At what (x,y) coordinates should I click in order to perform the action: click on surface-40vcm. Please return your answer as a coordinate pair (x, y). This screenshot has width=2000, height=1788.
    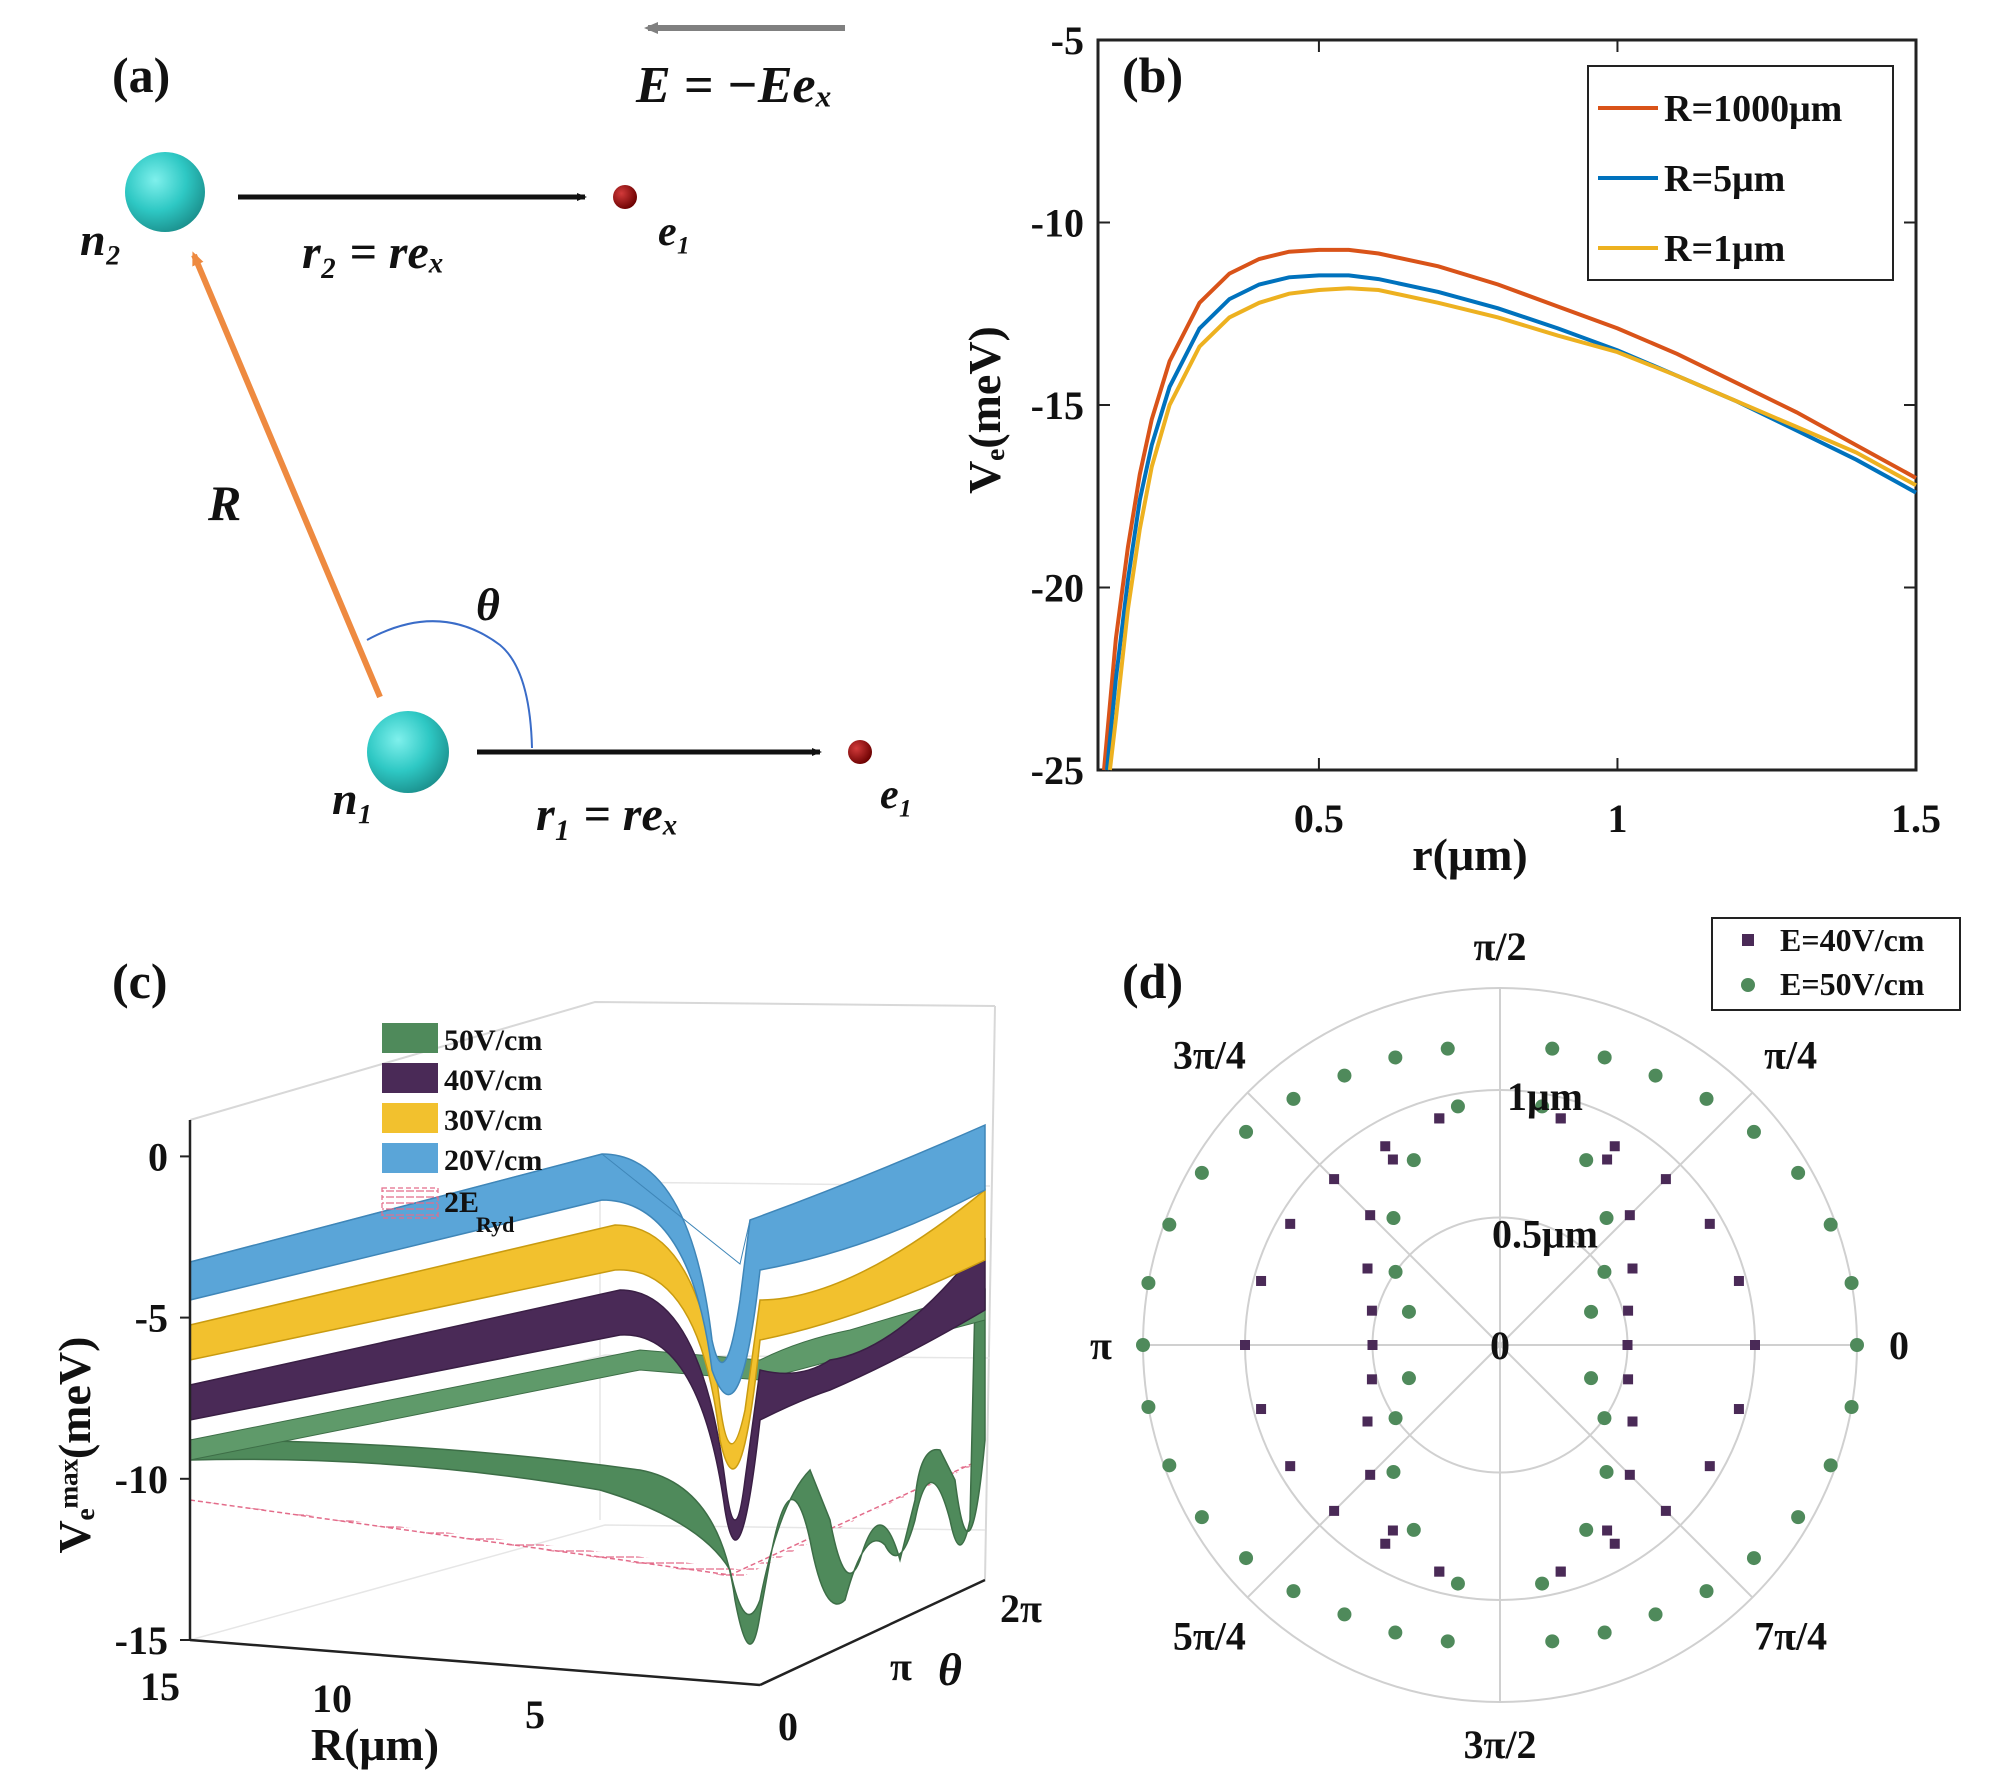
    Looking at the image, I should click on (587, 1389).